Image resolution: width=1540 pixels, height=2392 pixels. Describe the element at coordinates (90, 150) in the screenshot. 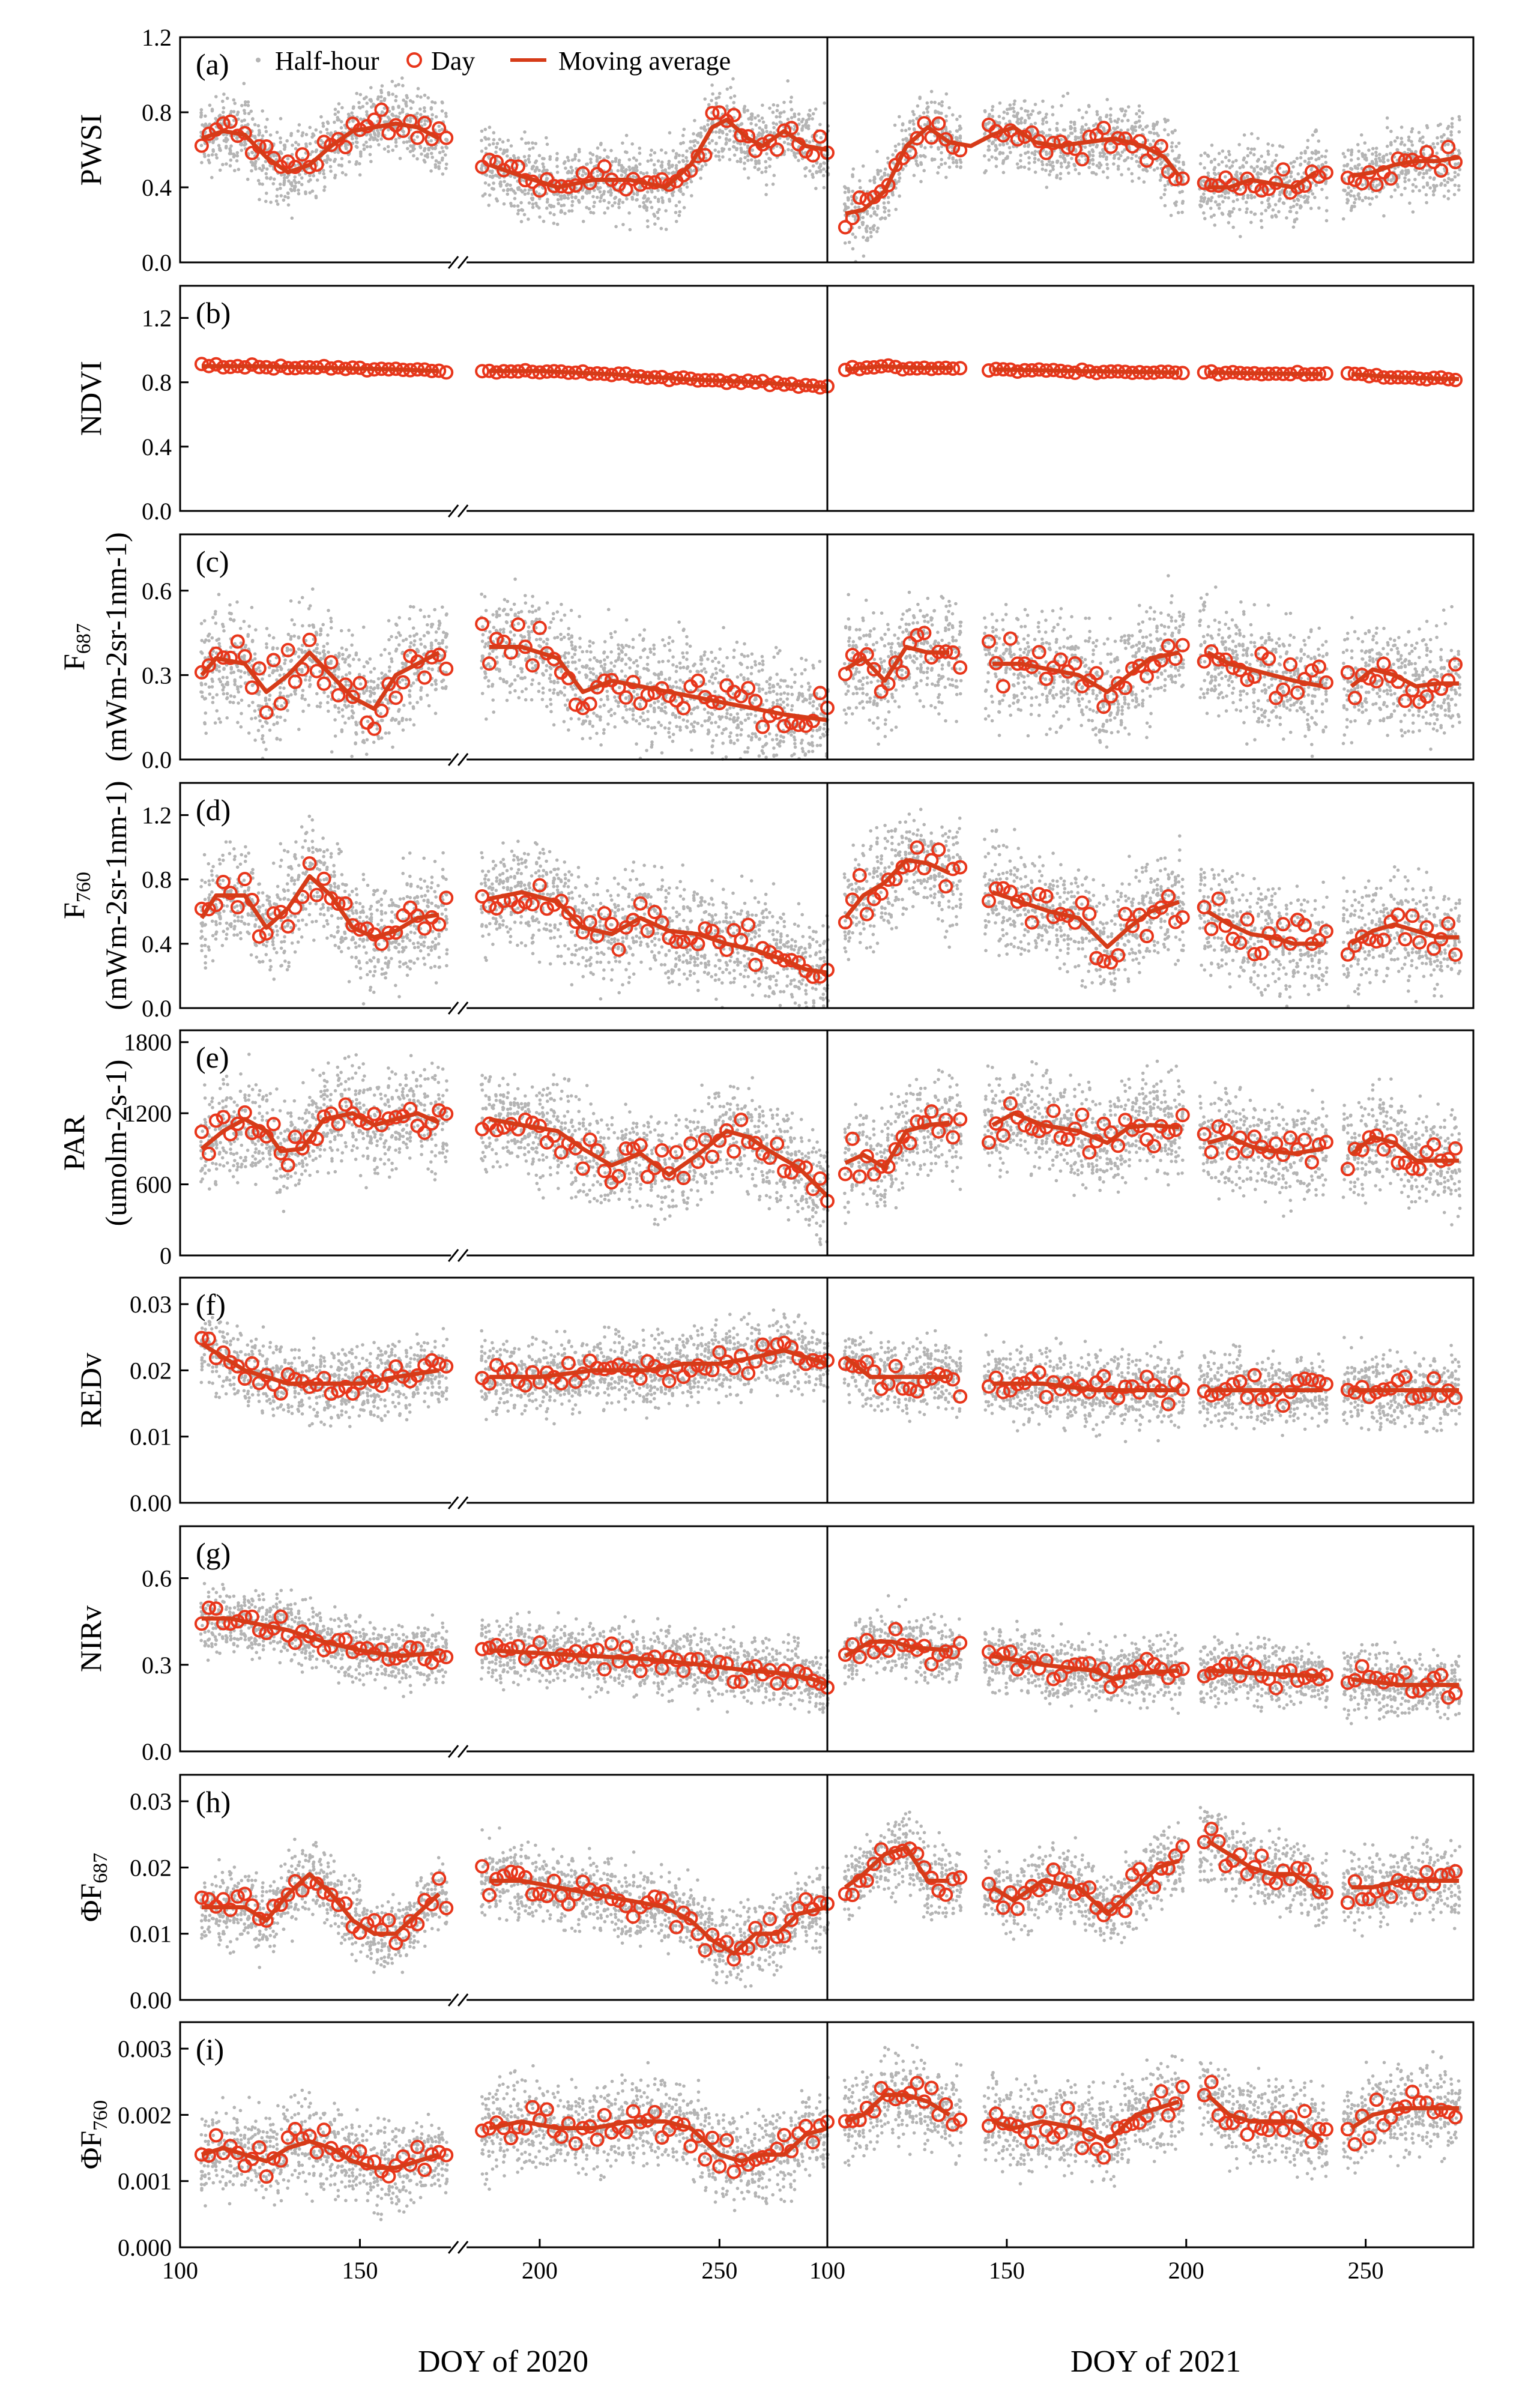

I see `y-axis-label: PWSI` at that location.